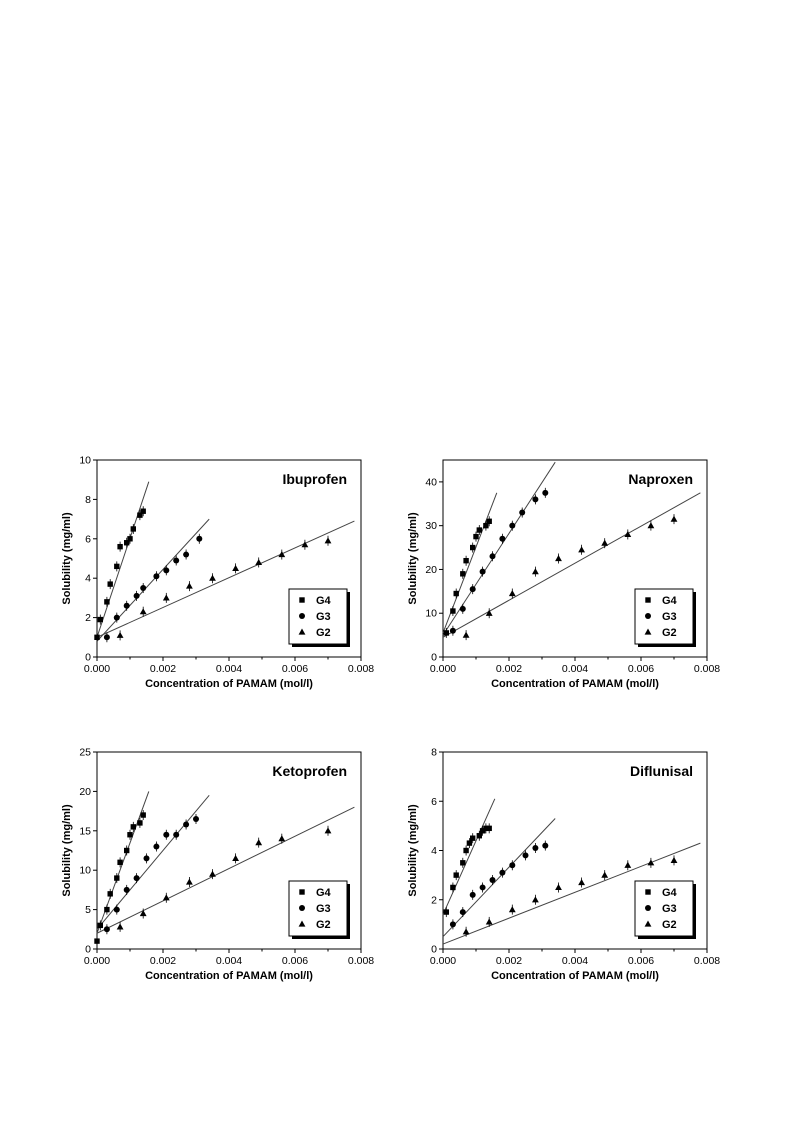 Image resolution: width=793 pixels, height=1128 pixels. I want to click on y-tick-label: 15, so click(85, 831).